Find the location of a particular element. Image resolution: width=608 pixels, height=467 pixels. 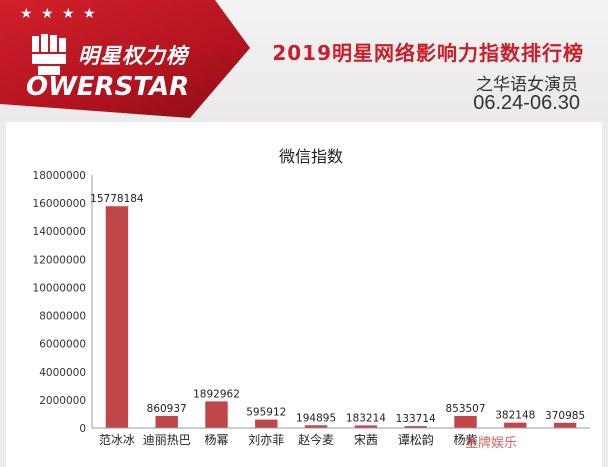

fist-logo-icon is located at coordinates (49, 54).